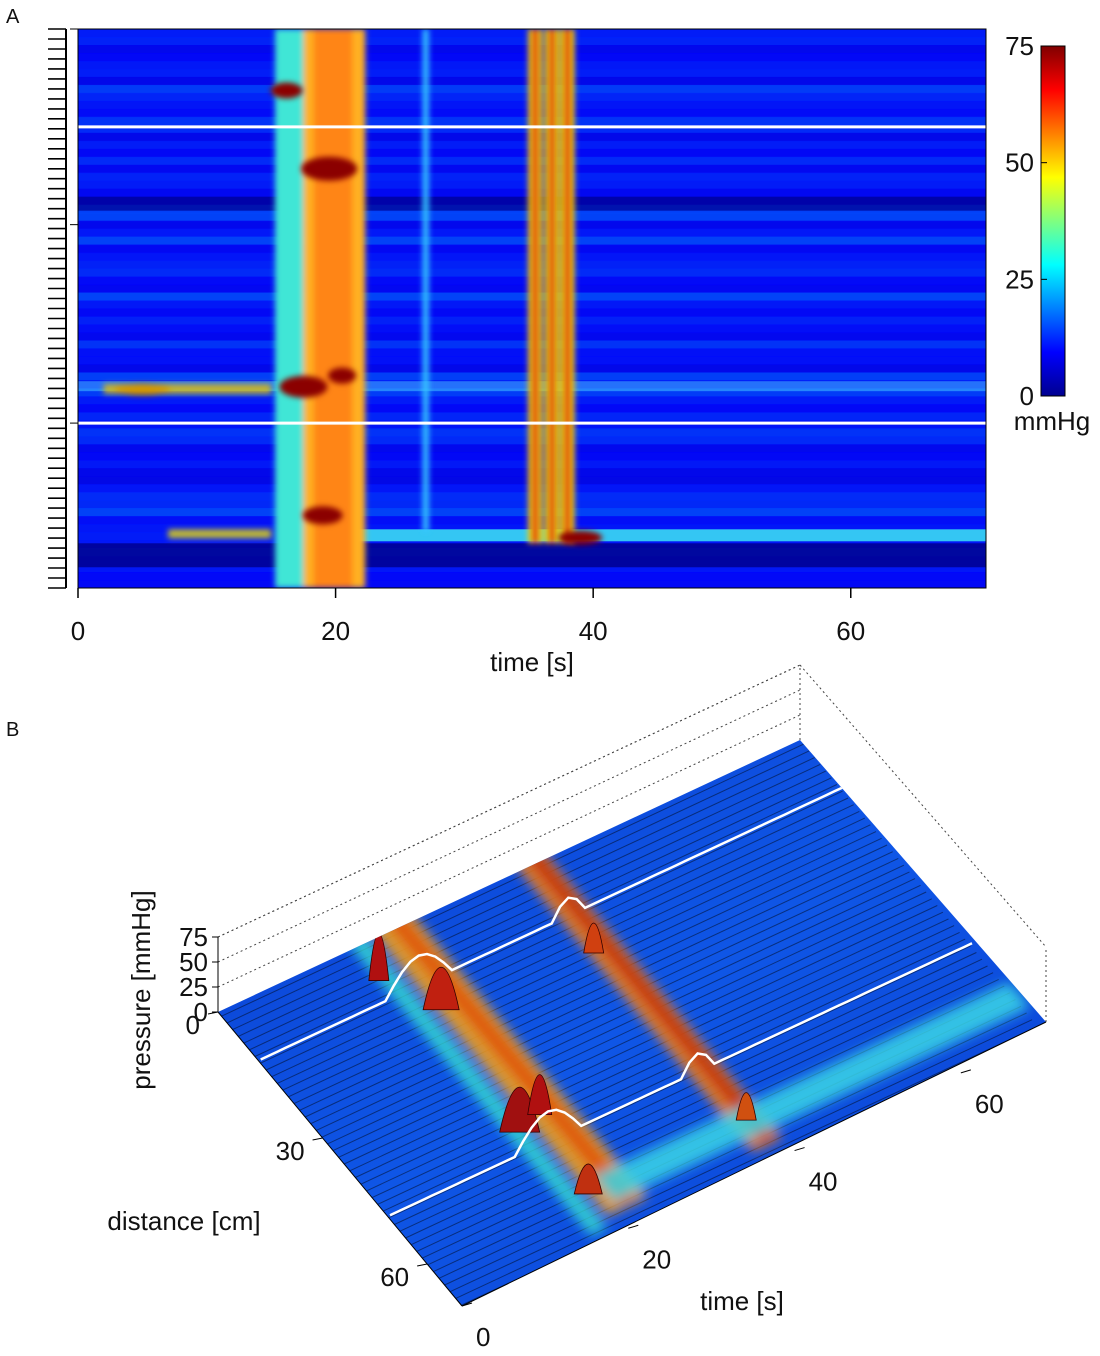 This screenshot has height=1356, width=1100. Describe the element at coordinates (201, 1012) in the screenshot. I see `z-tick-label: 0` at that location.